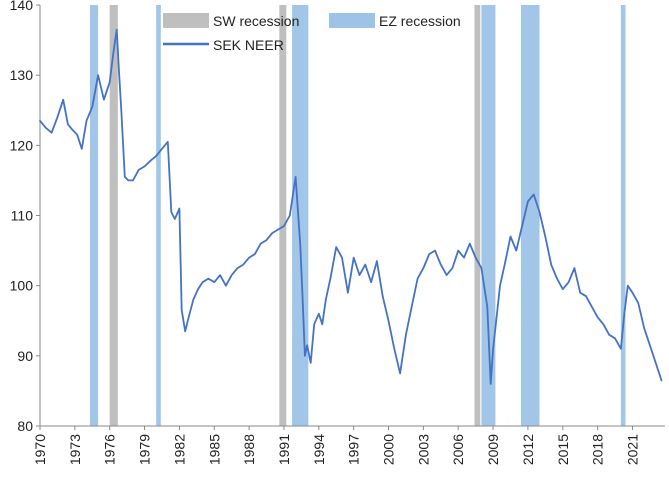 Image resolution: width=669 pixels, height=483 pixels. I want to click on x-tick-label: 2003, so click(423, 449).